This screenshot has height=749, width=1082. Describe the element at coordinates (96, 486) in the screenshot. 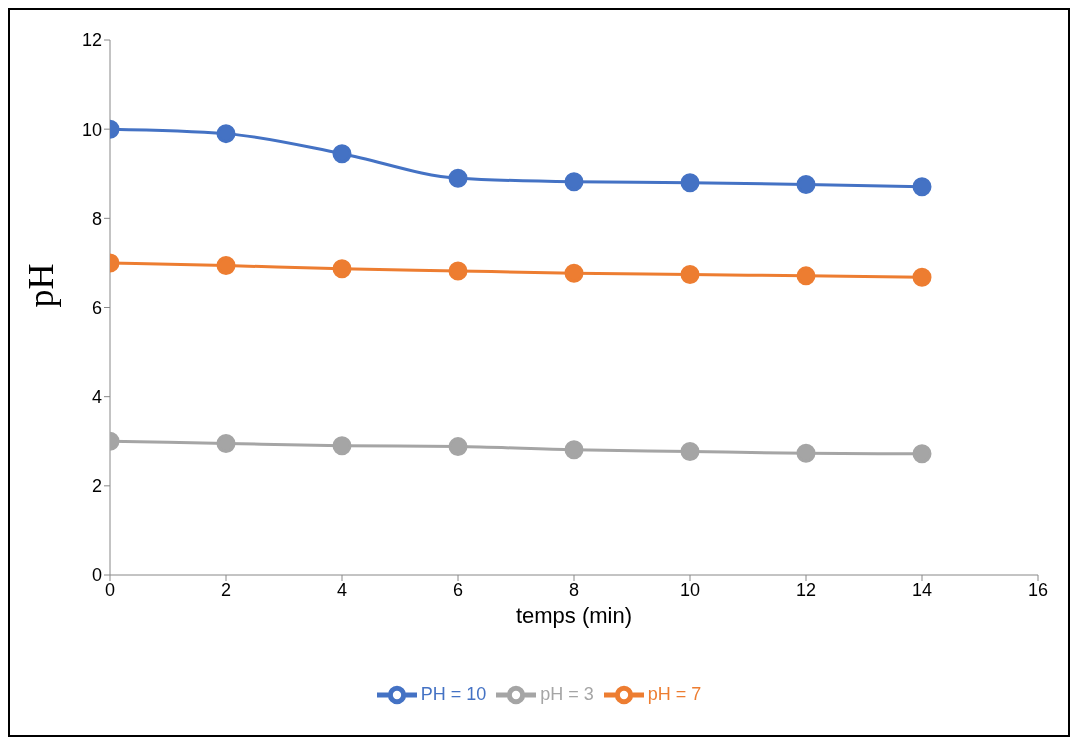

I see `y-tick-label: 2` at that location.